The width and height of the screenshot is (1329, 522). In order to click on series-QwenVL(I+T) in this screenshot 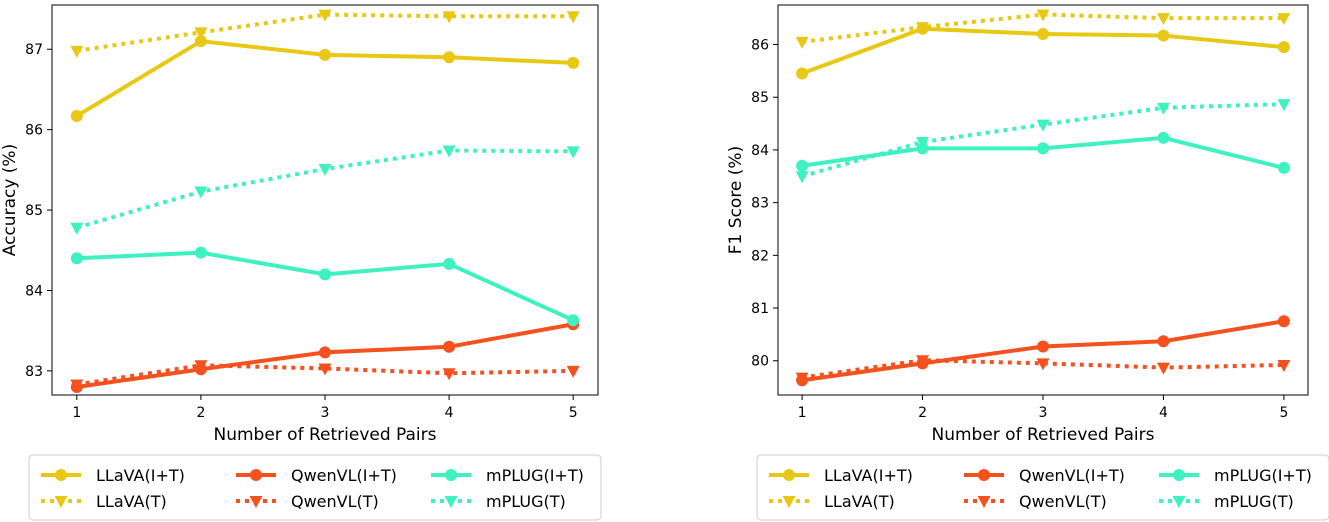, I will do `click(325, 355)`.